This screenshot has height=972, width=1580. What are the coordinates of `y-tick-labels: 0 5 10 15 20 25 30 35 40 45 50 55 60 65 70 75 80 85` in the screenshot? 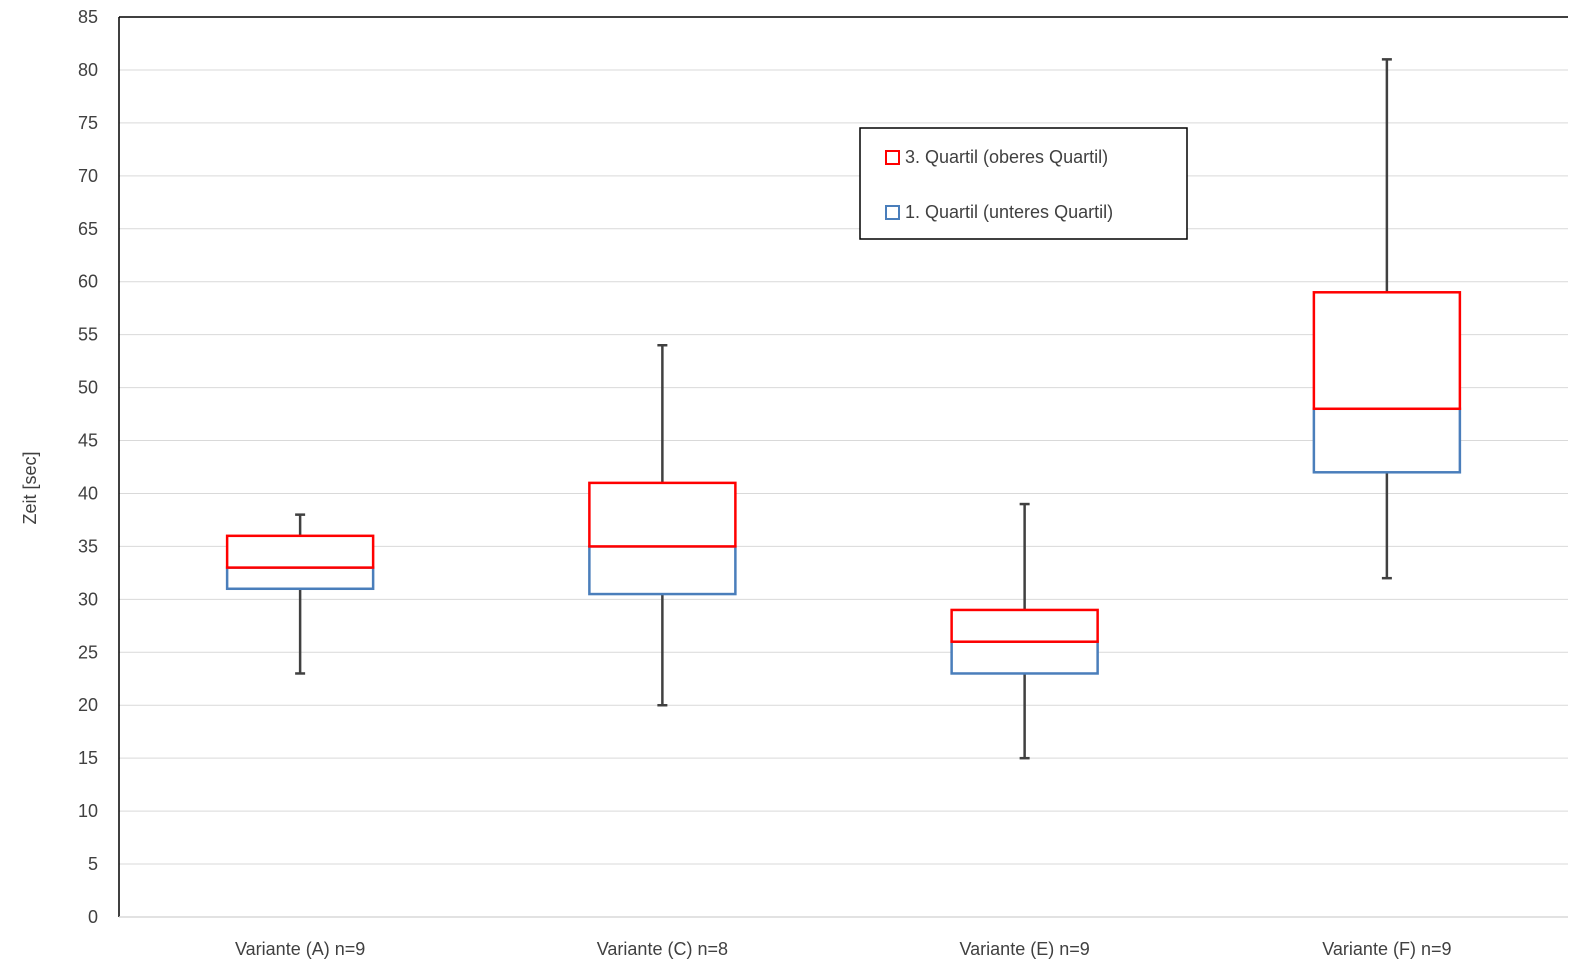 It's located at (88, 467).